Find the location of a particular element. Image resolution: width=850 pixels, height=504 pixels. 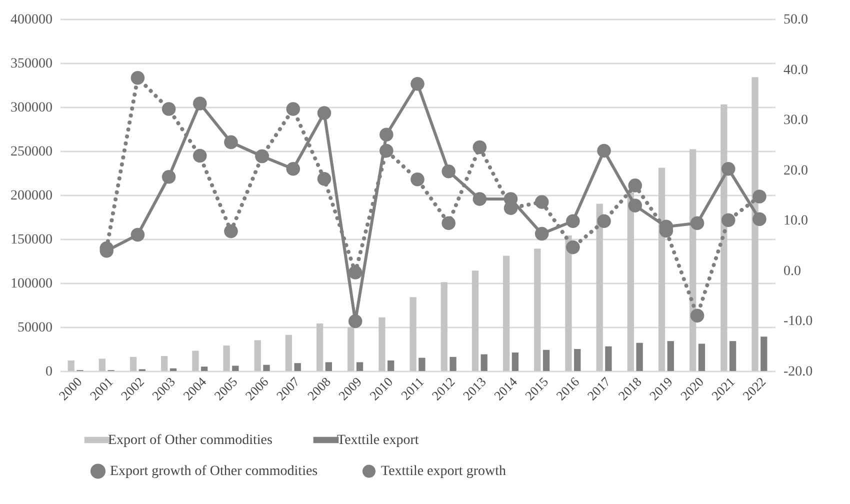

legend-label: Texttile export growth is located at coordinates (443, 472).